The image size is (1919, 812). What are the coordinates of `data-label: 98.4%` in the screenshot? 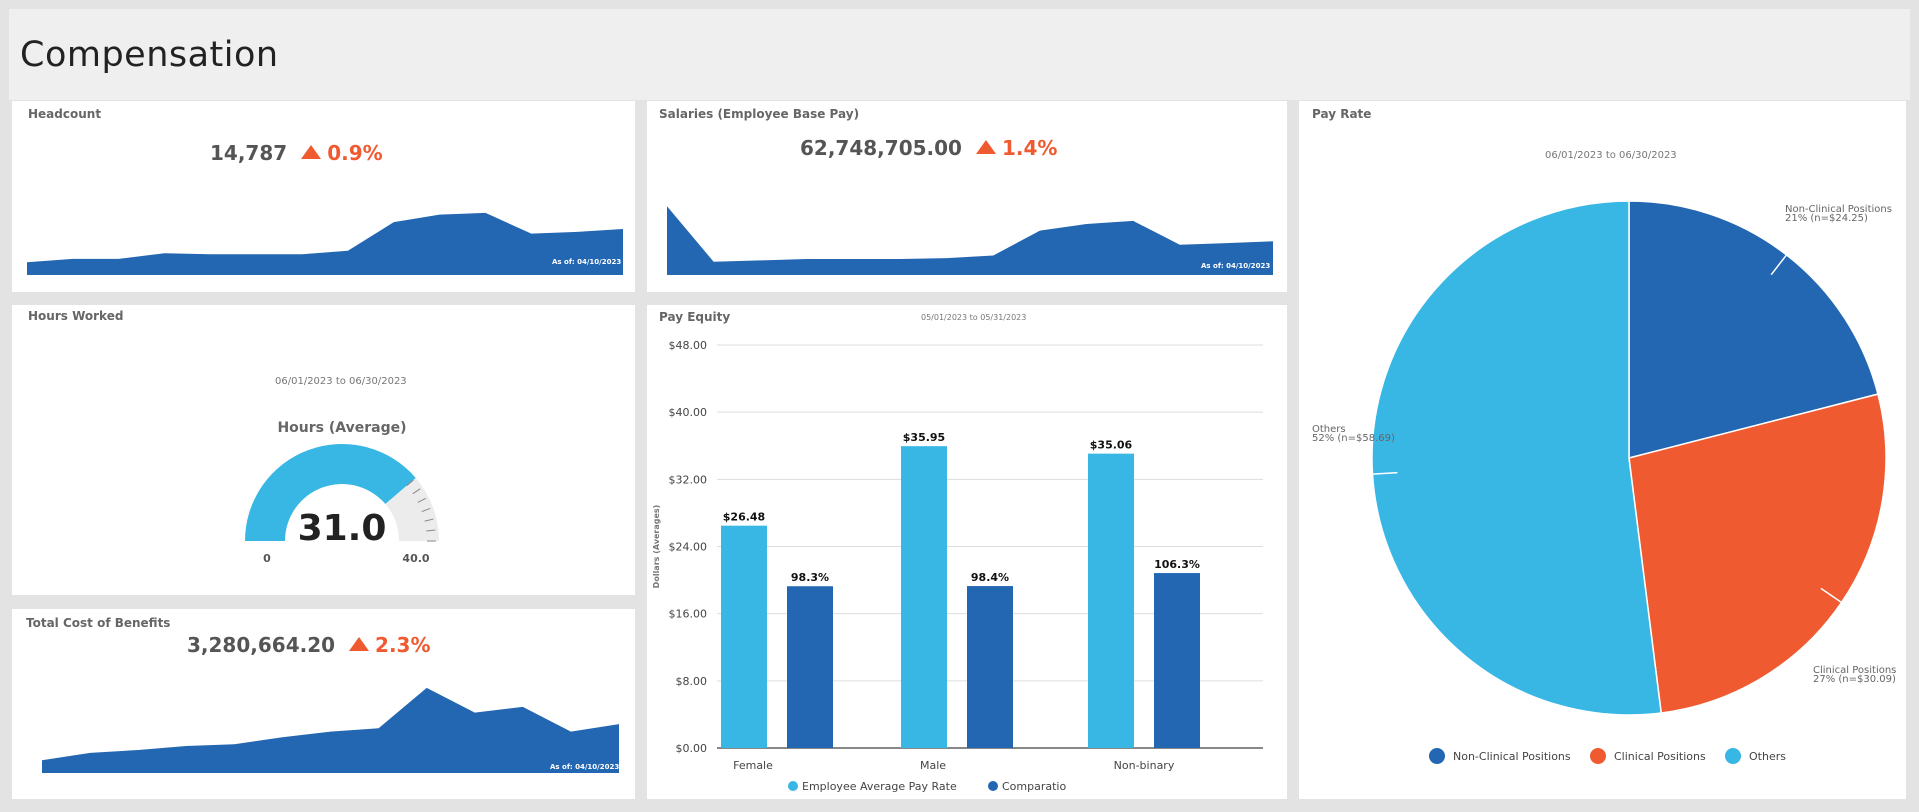 It's located at (990, 577).